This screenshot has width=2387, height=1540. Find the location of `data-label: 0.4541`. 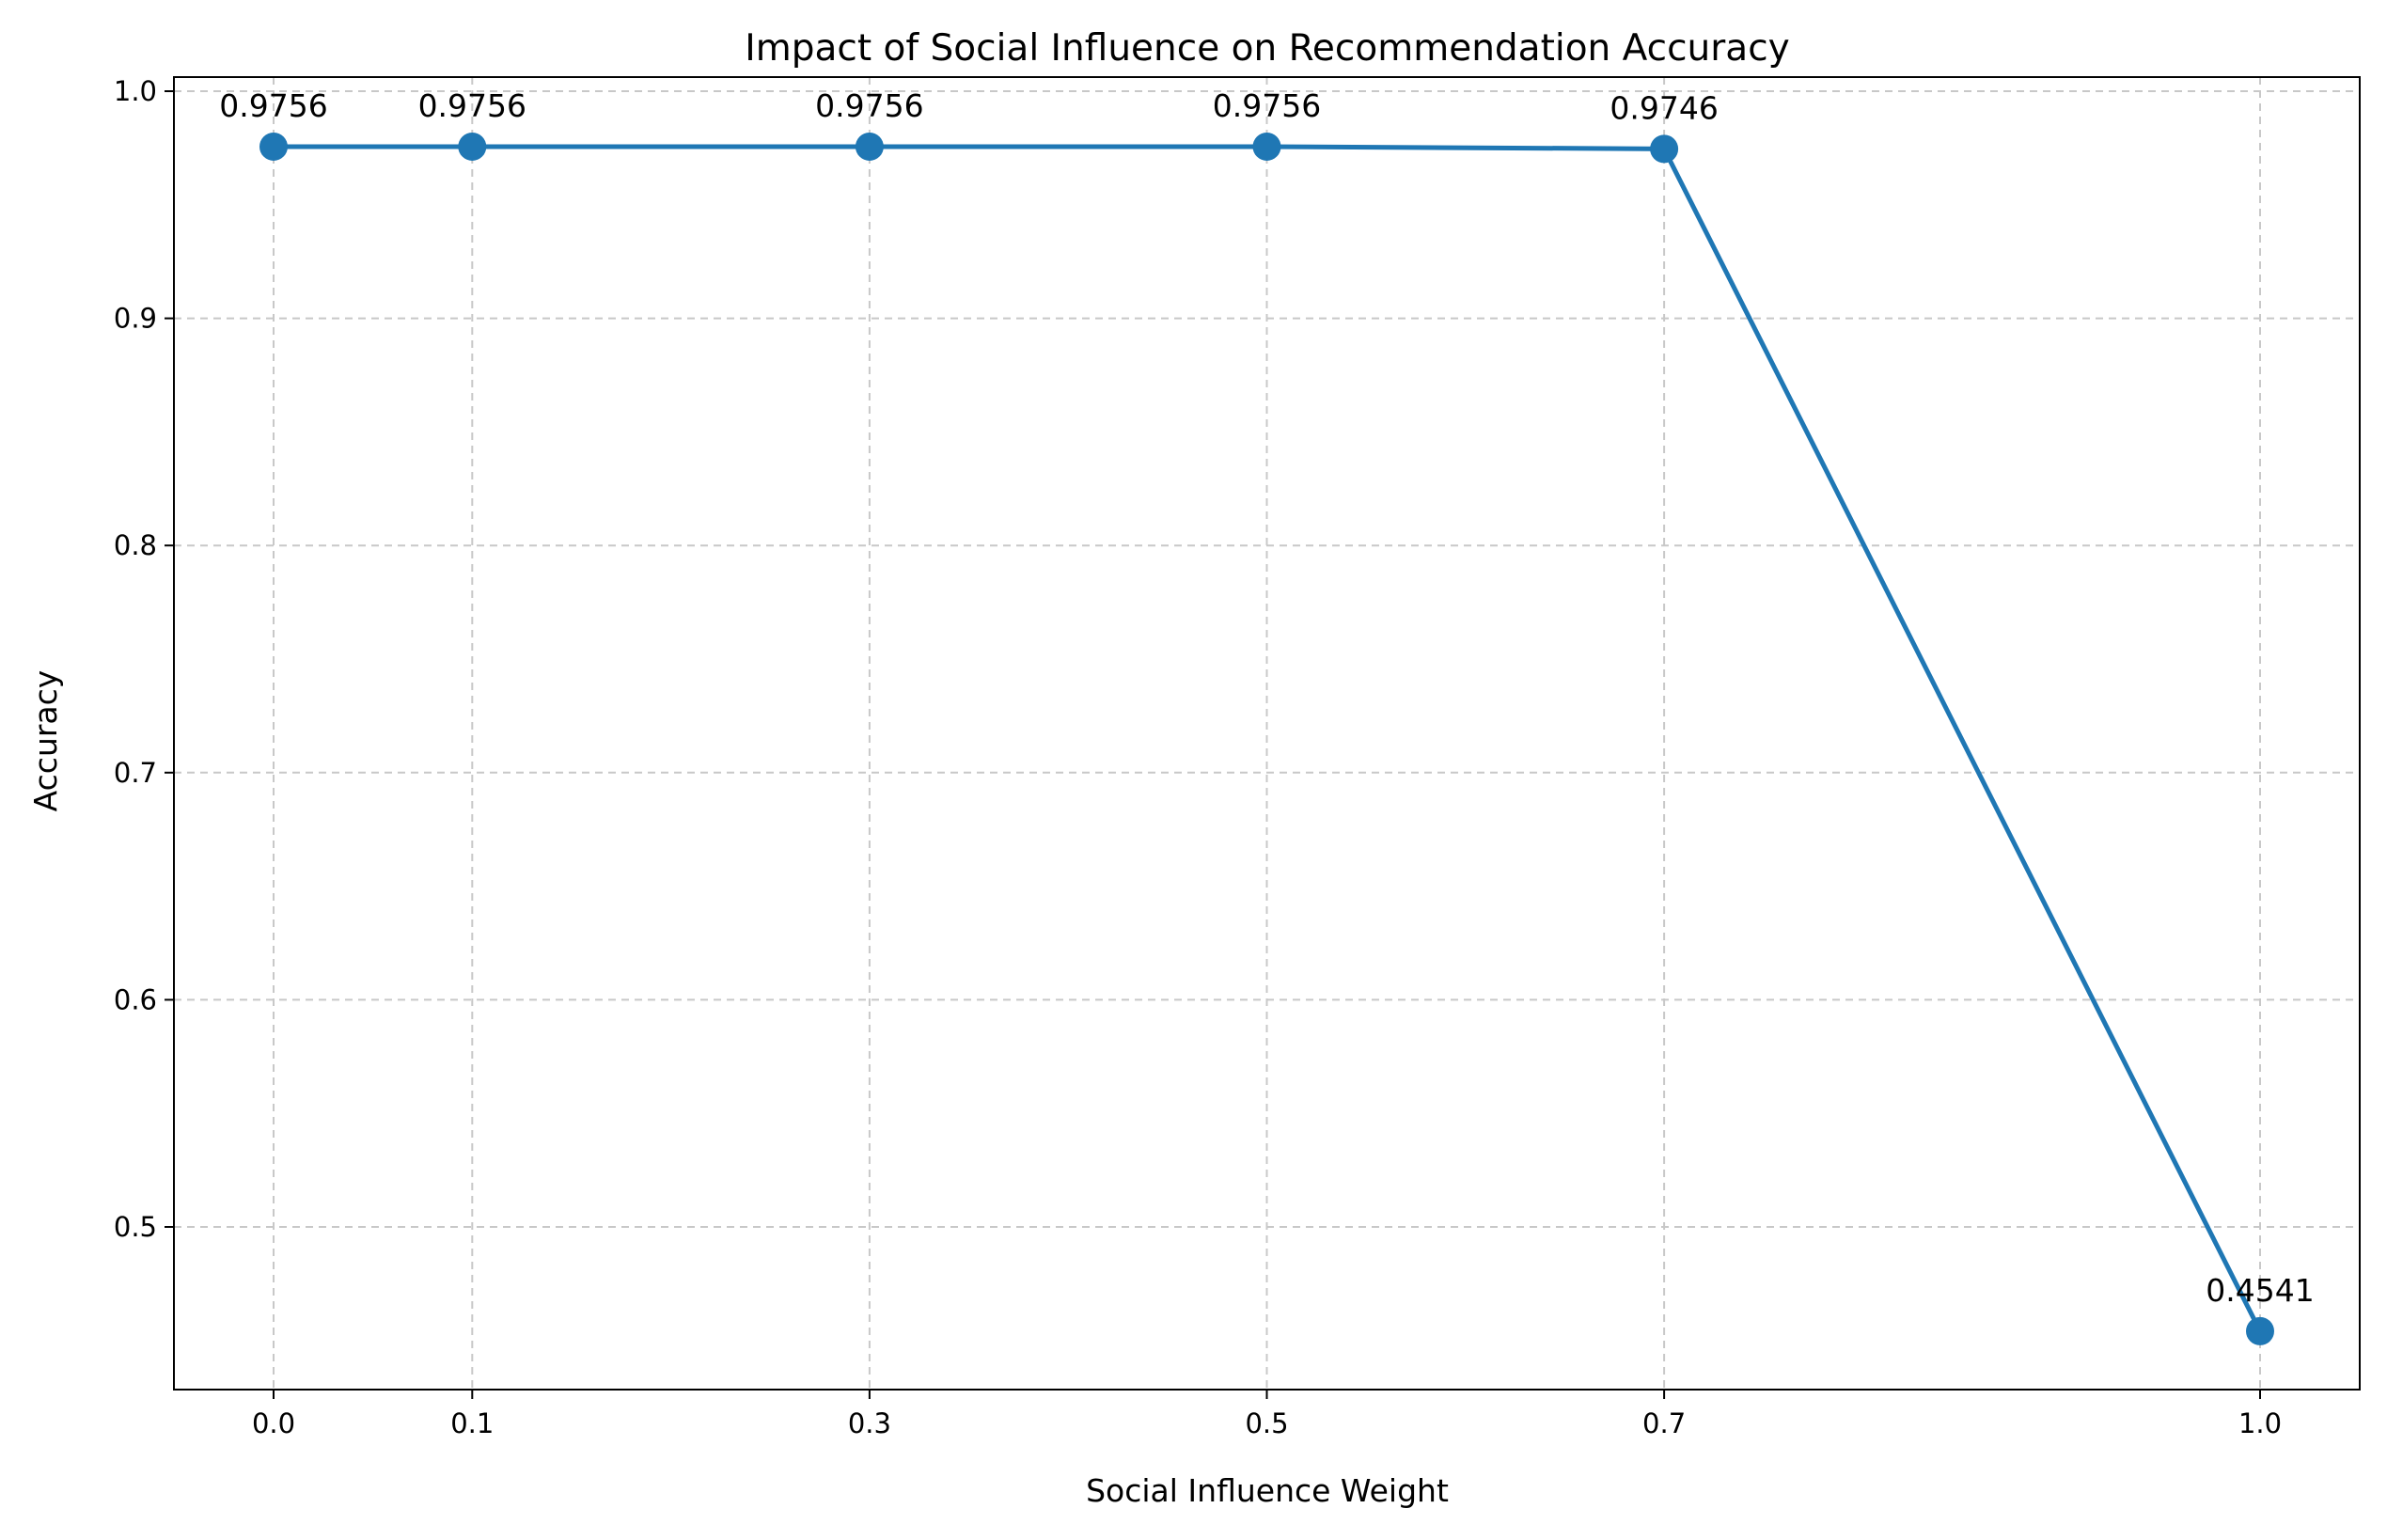

data-label: 0.4541 is located at coordinates (2260, 1290).